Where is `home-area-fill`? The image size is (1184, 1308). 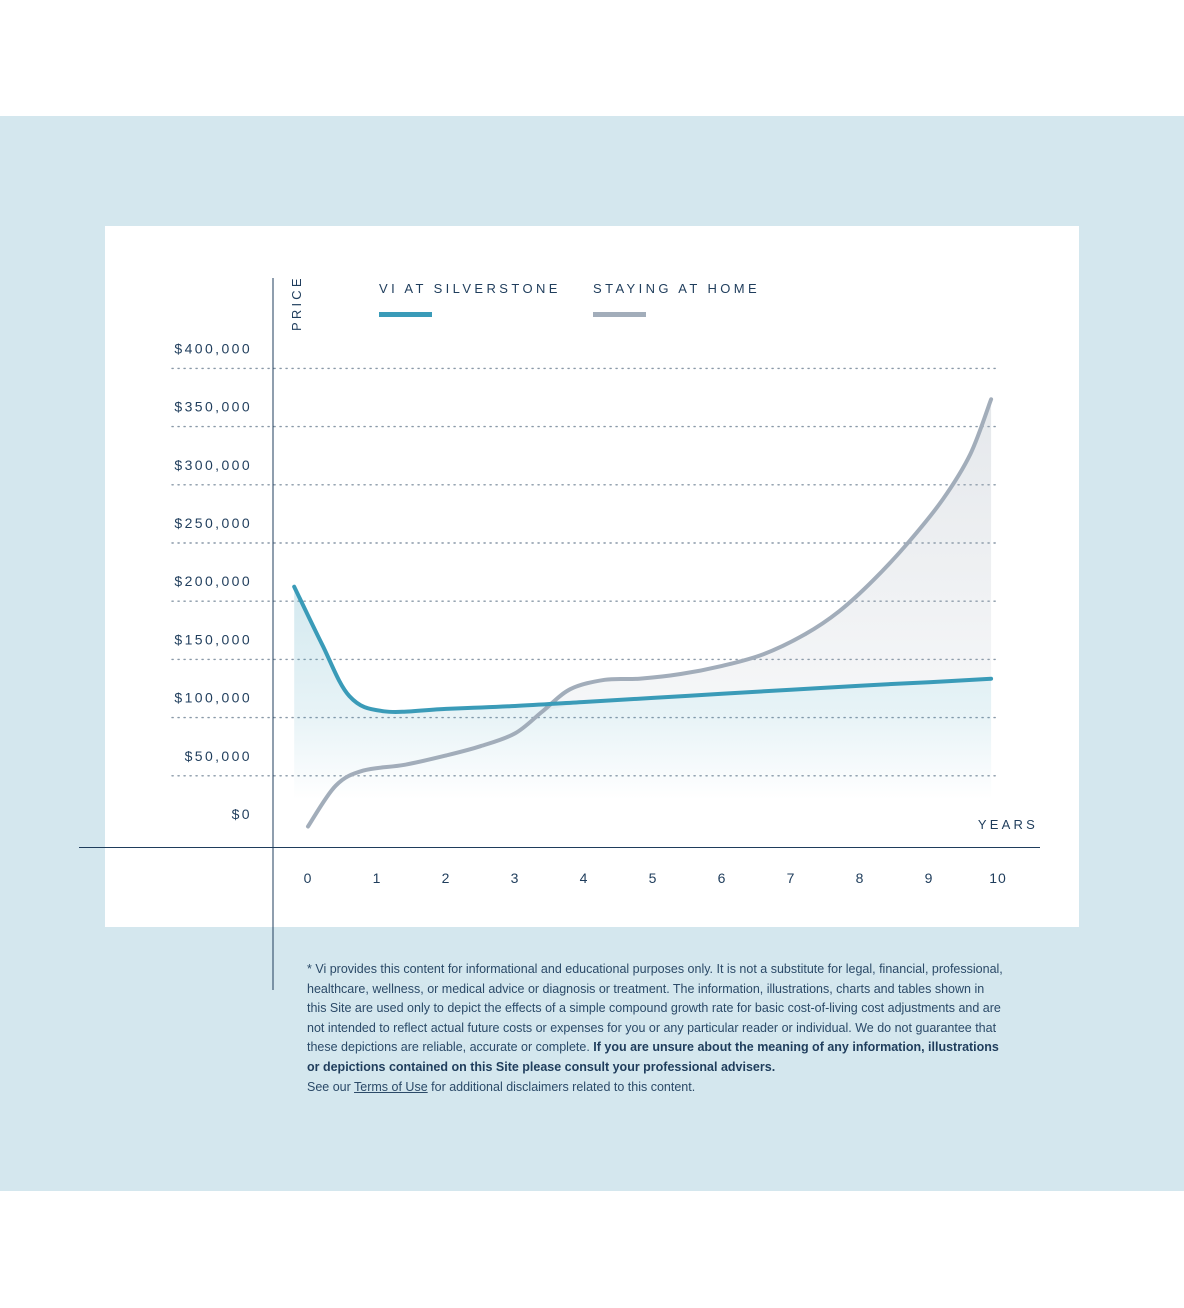
home-area-fill is located at coordinates (767, 555).